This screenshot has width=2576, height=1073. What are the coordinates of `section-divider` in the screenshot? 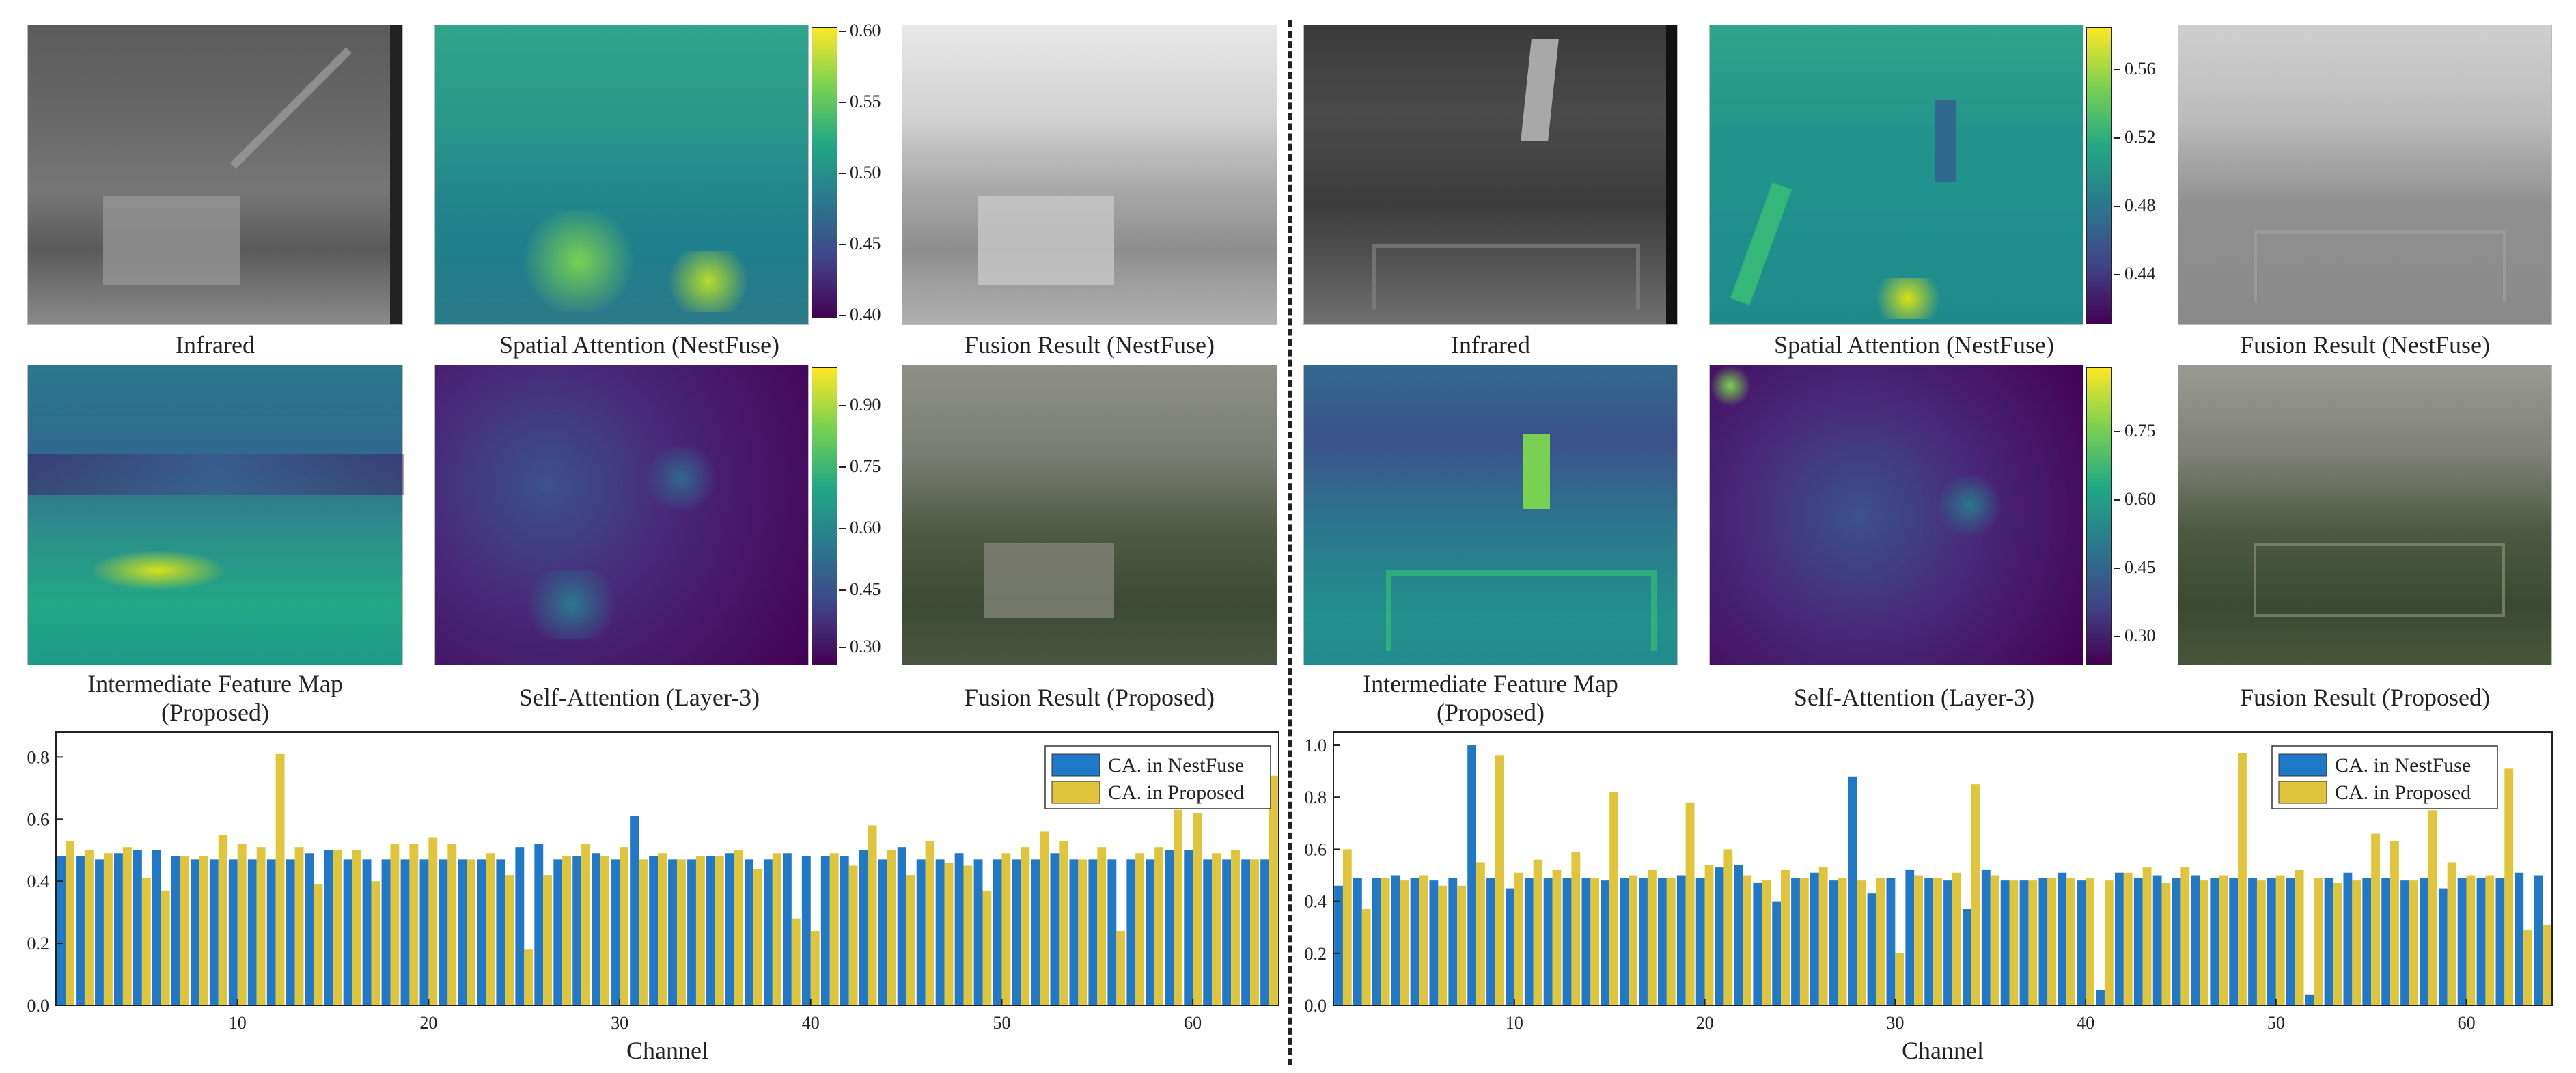 It's located at (1290, 542).